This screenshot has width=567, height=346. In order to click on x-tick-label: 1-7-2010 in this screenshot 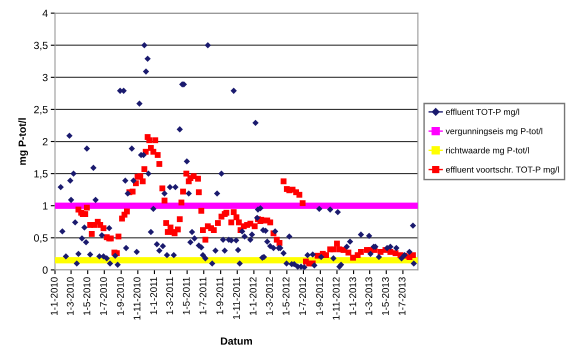, I will do `click(103, 296)`.